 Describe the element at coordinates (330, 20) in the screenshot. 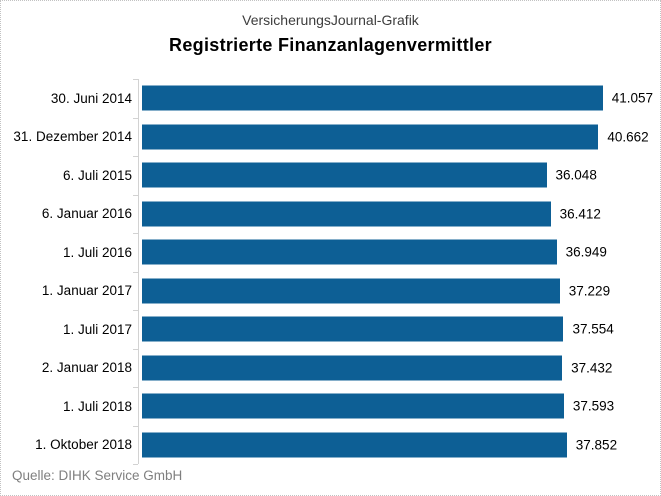

I see `chart-header: VersicherungsJournal-Grafik` at that location.